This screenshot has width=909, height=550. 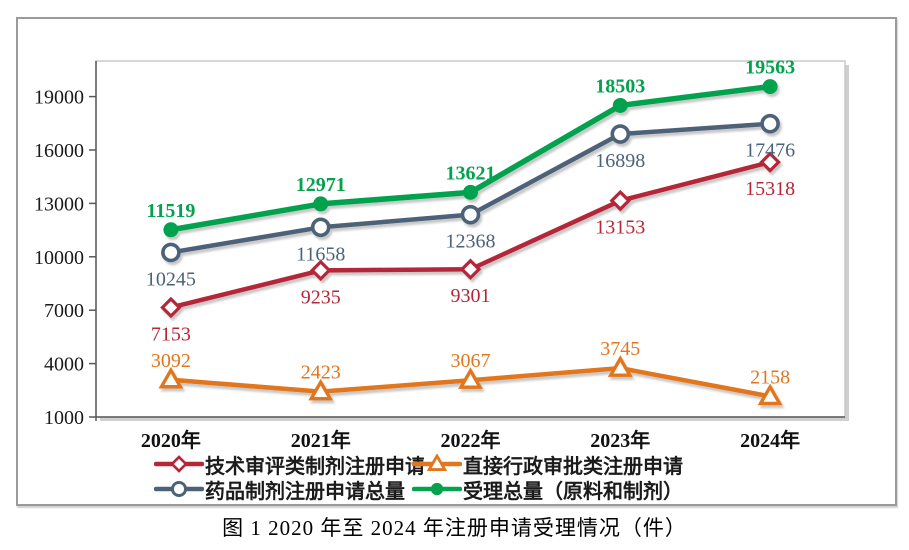 What do you see at coordinates (64, 418) in the screenshot?
I see `y-axis-tick-label: 1000` at bounding box center [64, 418].